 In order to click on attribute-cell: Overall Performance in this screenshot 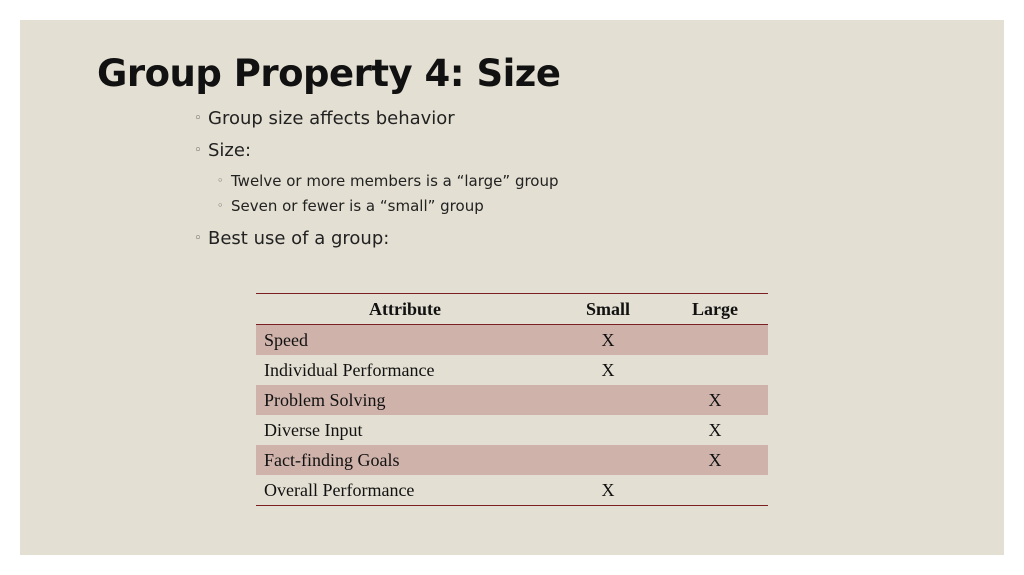, I will do `click(405, 490)`.